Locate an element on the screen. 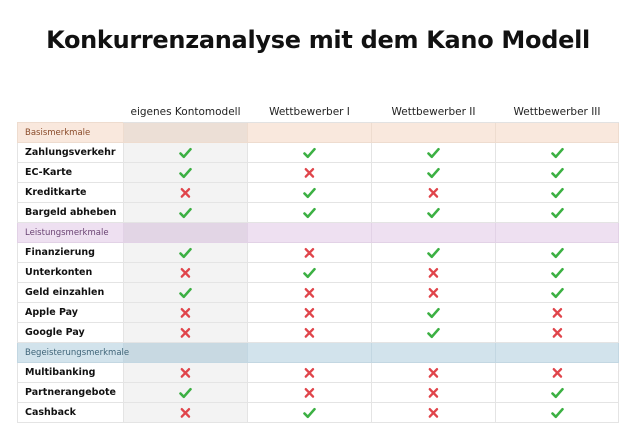 The image size is (636, 441). category-basismerkmale-label: Basismerkmale is located at coordinates (70, 132).